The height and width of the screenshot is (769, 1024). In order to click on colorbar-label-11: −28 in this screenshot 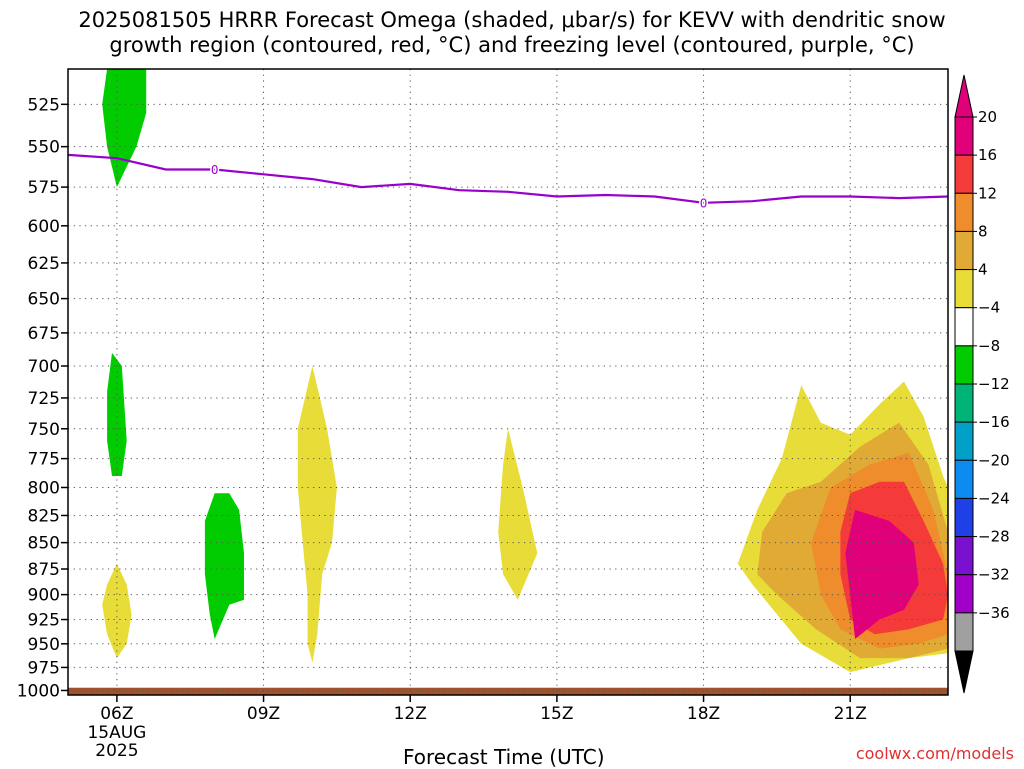, I will do `click(994, 537)`.